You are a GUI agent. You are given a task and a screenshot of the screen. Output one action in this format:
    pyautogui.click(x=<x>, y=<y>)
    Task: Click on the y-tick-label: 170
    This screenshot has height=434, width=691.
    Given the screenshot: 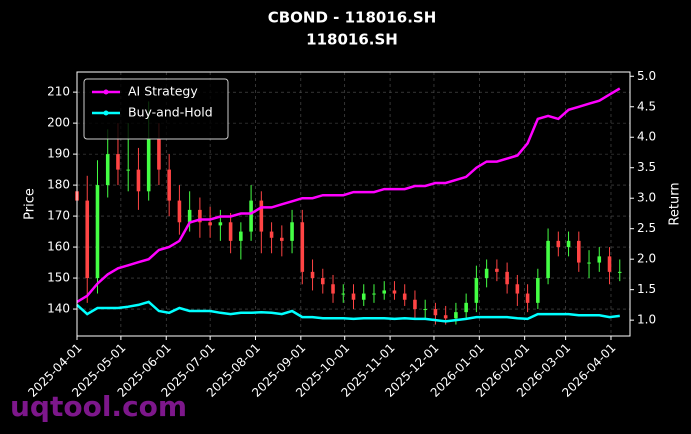 What is the action you would take?
    pyautogui.click(x=58, y=216)
    